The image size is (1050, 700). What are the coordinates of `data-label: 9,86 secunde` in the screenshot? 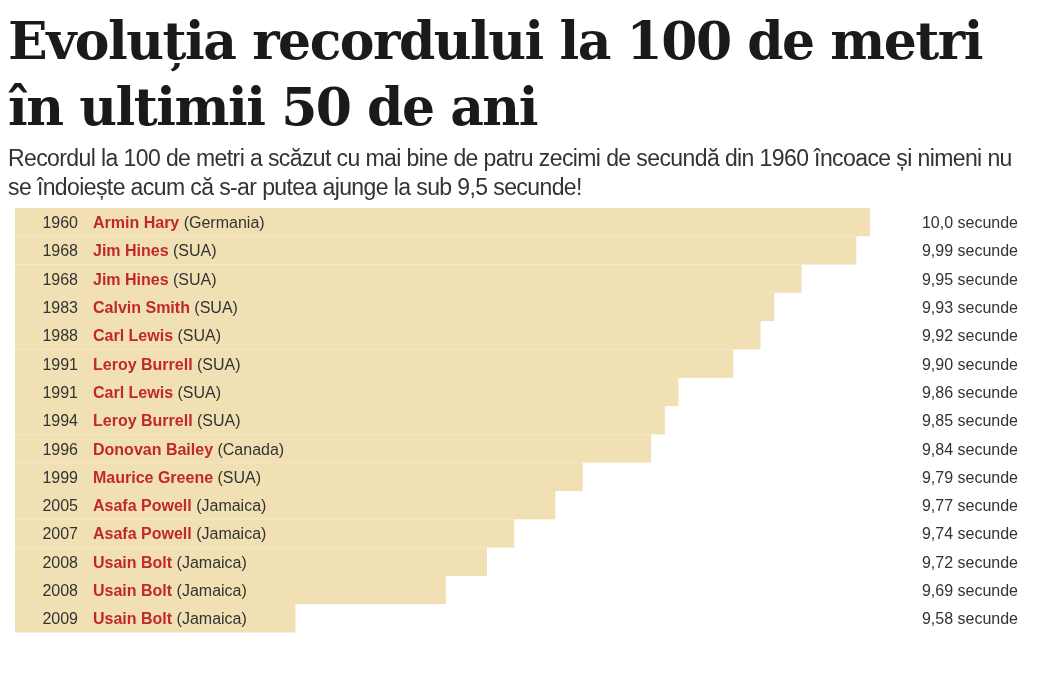 It's located at (970, 392).